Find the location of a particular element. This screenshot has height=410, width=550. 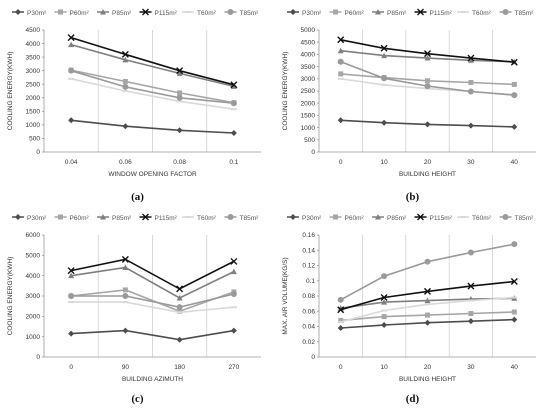

x-tick-label: 270 is located at coordinates (233, 367).